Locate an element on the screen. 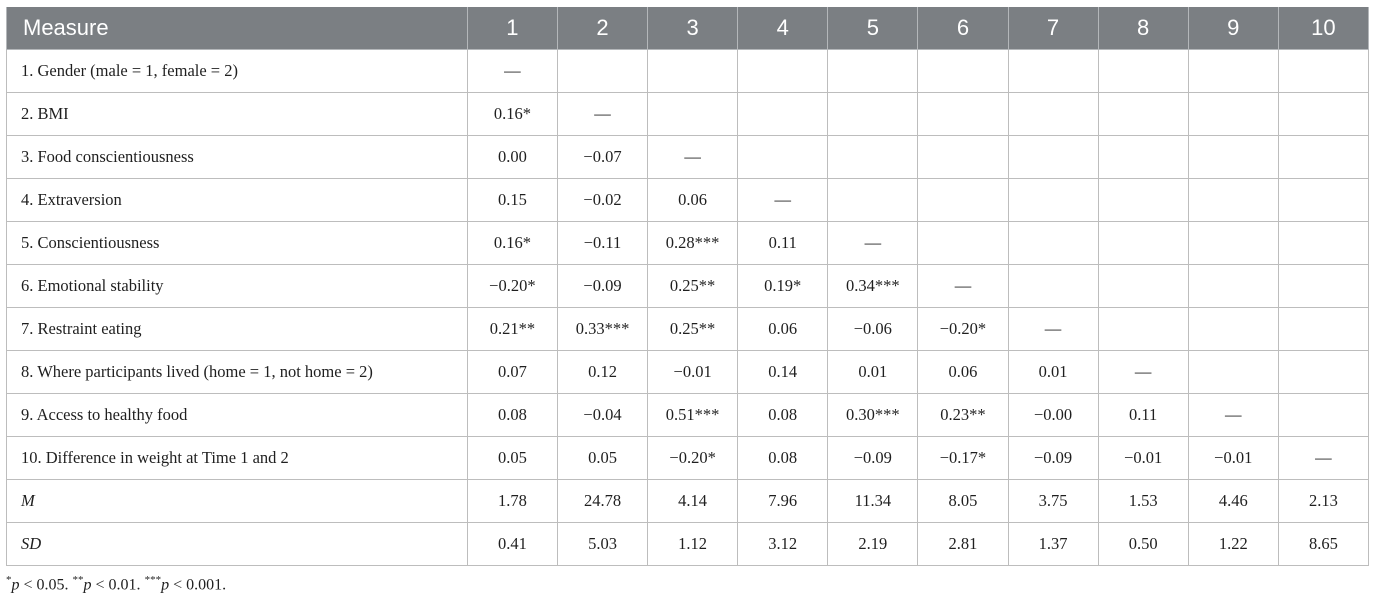 The image size is (1375, 600). table-cell: 0.21** is located at coordinates (512, 329).